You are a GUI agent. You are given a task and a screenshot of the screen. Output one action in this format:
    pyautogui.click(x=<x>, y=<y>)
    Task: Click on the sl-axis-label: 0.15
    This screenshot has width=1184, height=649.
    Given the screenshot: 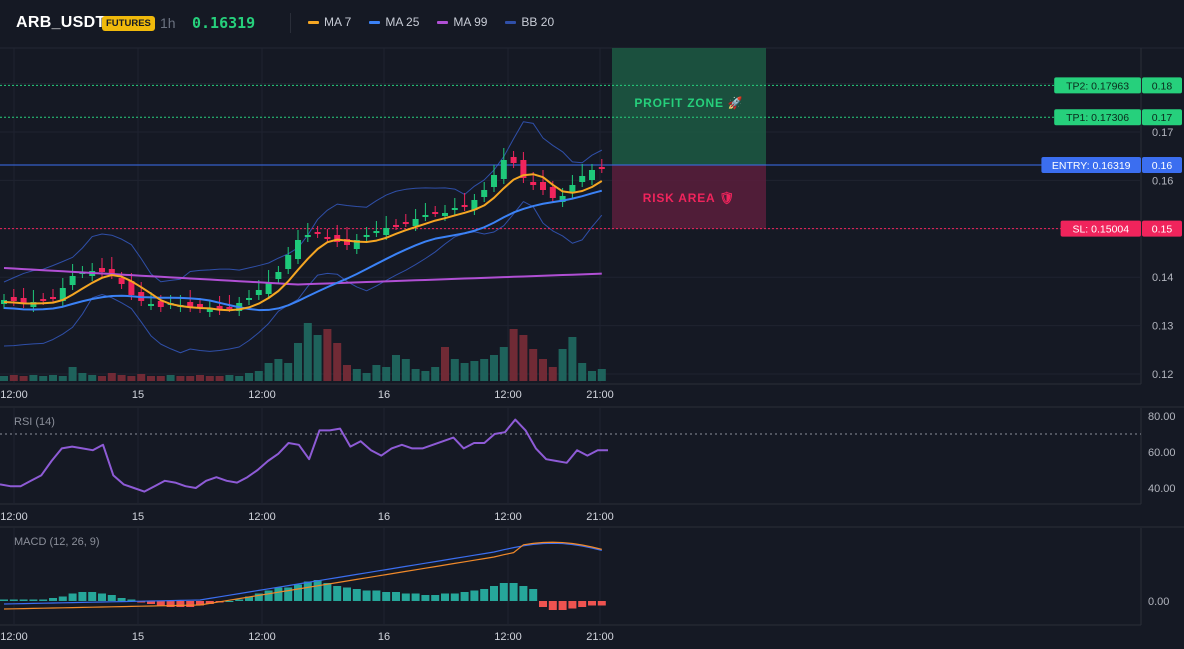 What is the action you would take?
    pyautogui.click(x=1162, y=230)
    